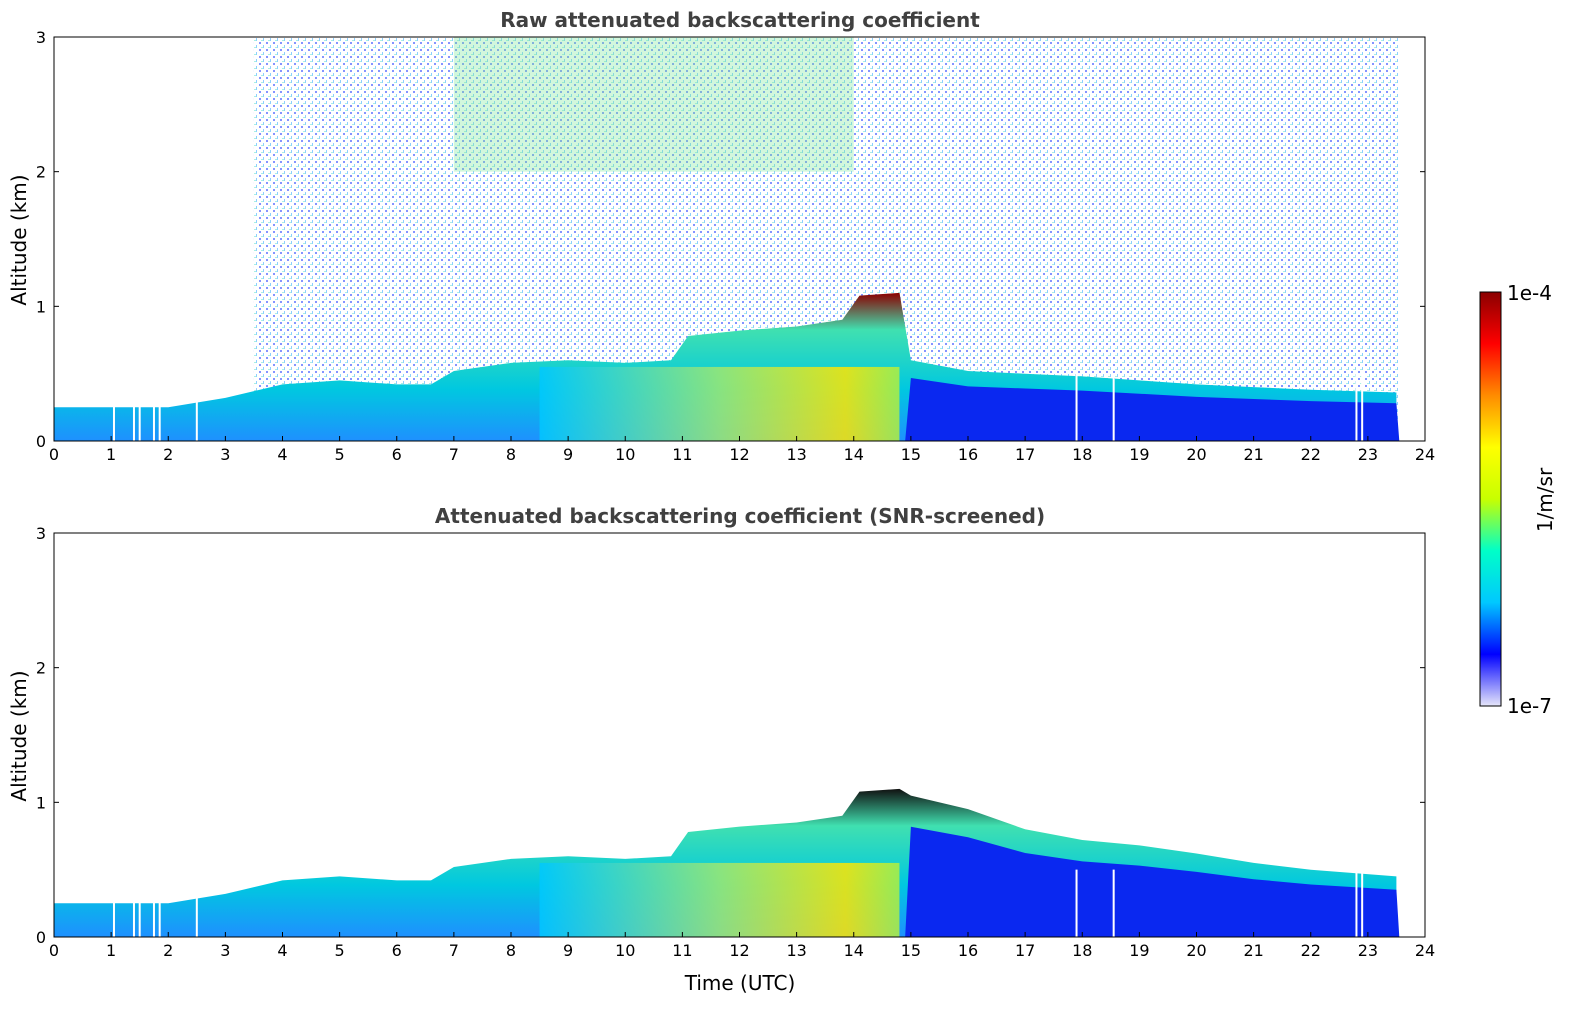 The height and width of the screenshot is (1020, 1595). What do you see at coordinates (1490, 499) in the screenshot?
I see `colorbar-gradient` at bounding box center [1490, 499].